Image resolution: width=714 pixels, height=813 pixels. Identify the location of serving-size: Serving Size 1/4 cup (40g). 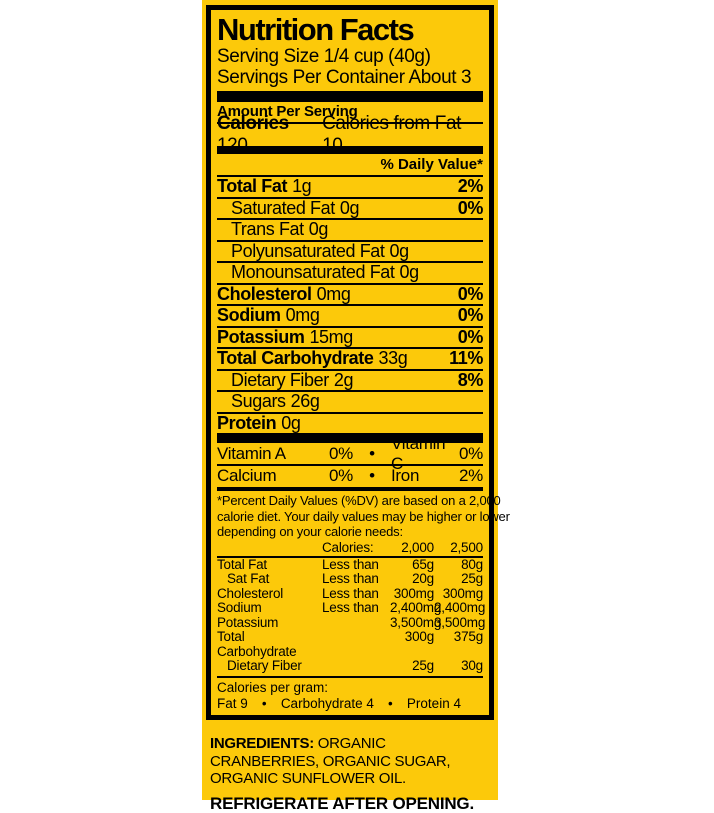
(324, 56).